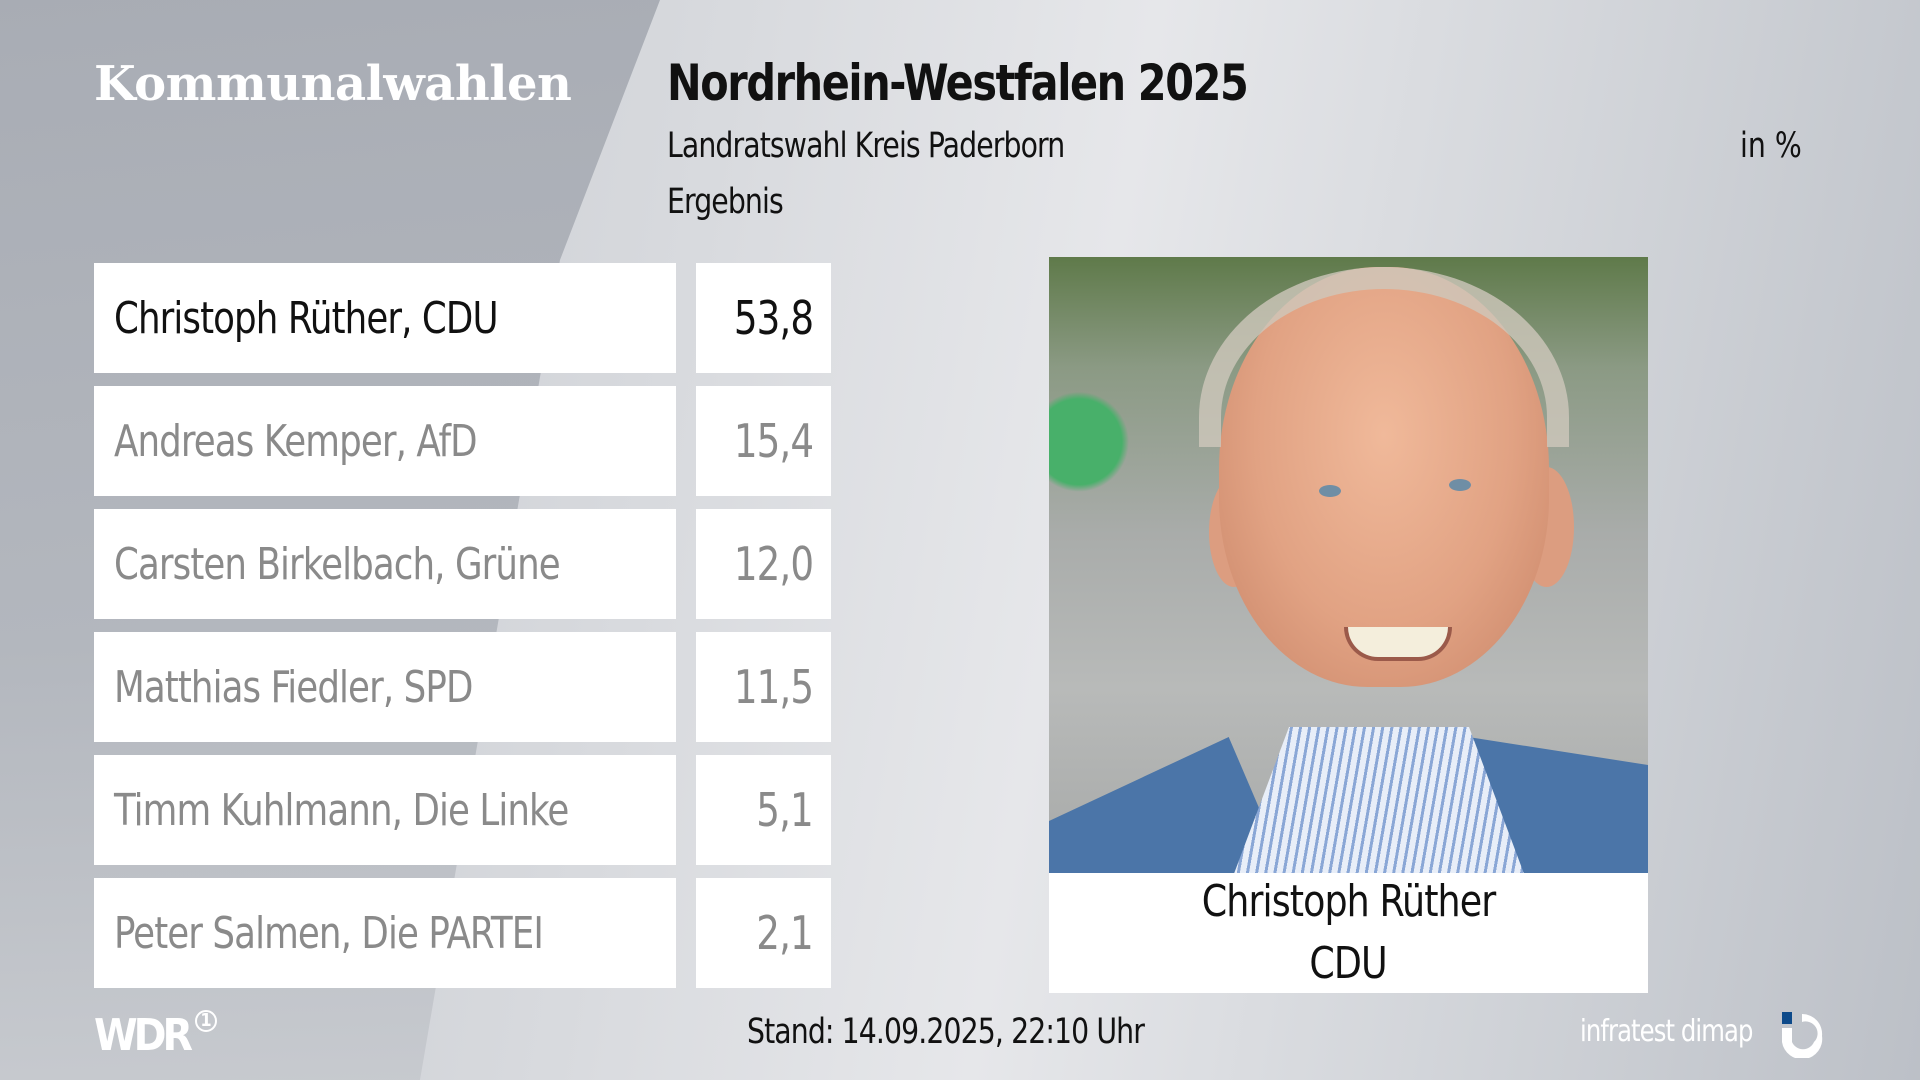 The width and height of the screenshot is (1920, 1080). What do you see at coordinates (156, 1035) in the screenshot?
I see `wdr-logo: WDR 1` at bounding box center [156, 1035].